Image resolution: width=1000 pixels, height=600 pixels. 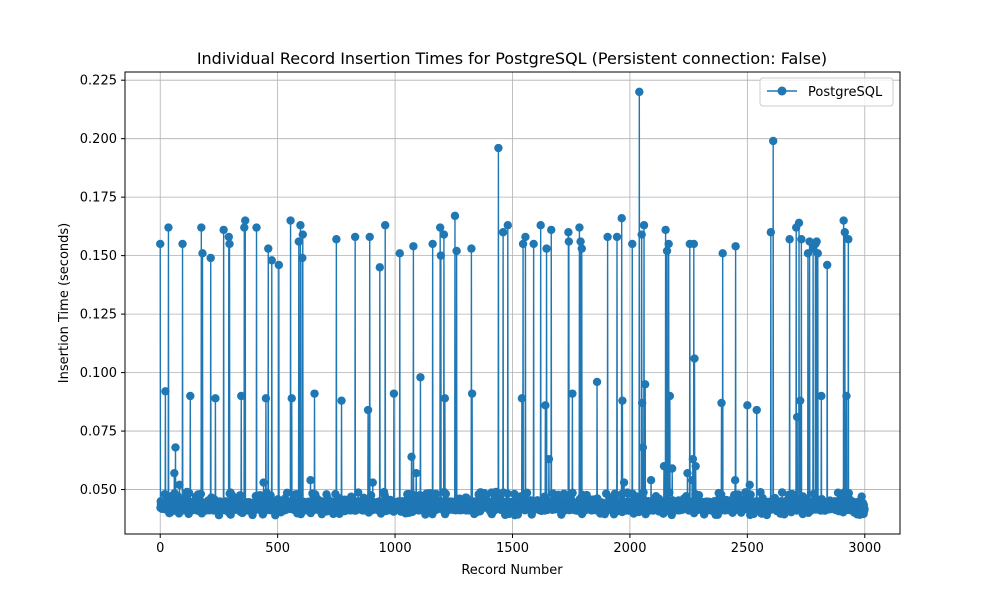 I want to click on y-tick-label: 0.125, so click(x=98, y=315).